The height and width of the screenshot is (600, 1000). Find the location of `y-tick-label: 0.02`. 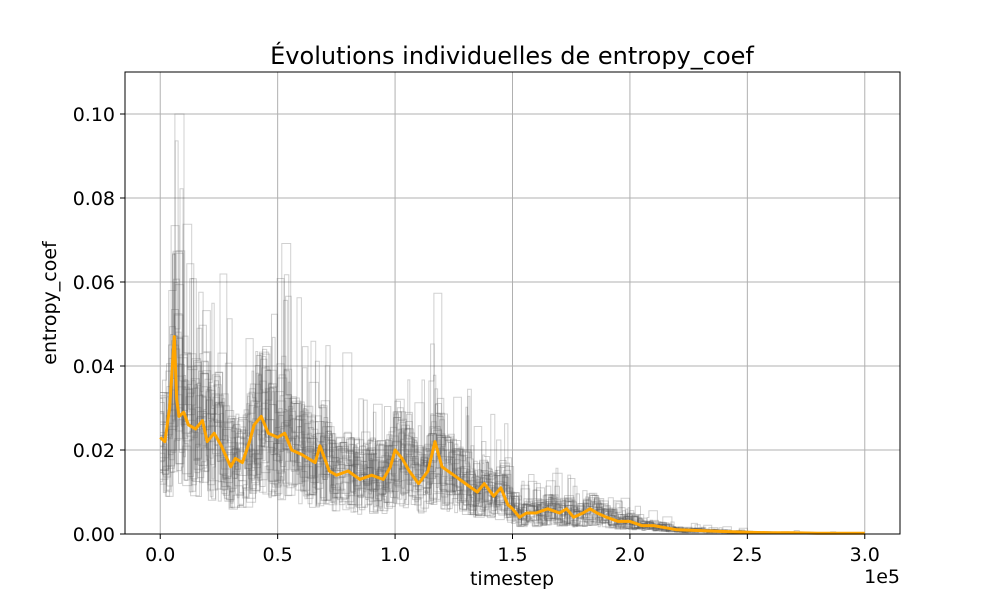

y-tick-label: 0.02 is located at coordinates (94, 451).